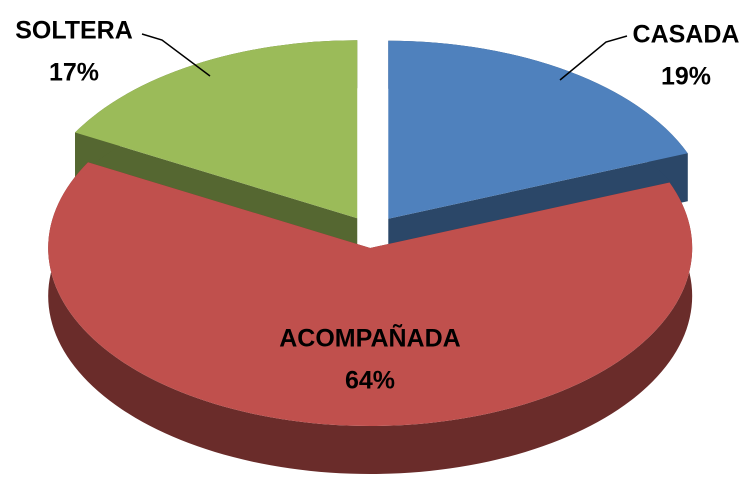 This screenshot has height=489, width=755. I want to click on slice-label: ACOMPAÑADA, so click(369, 338).